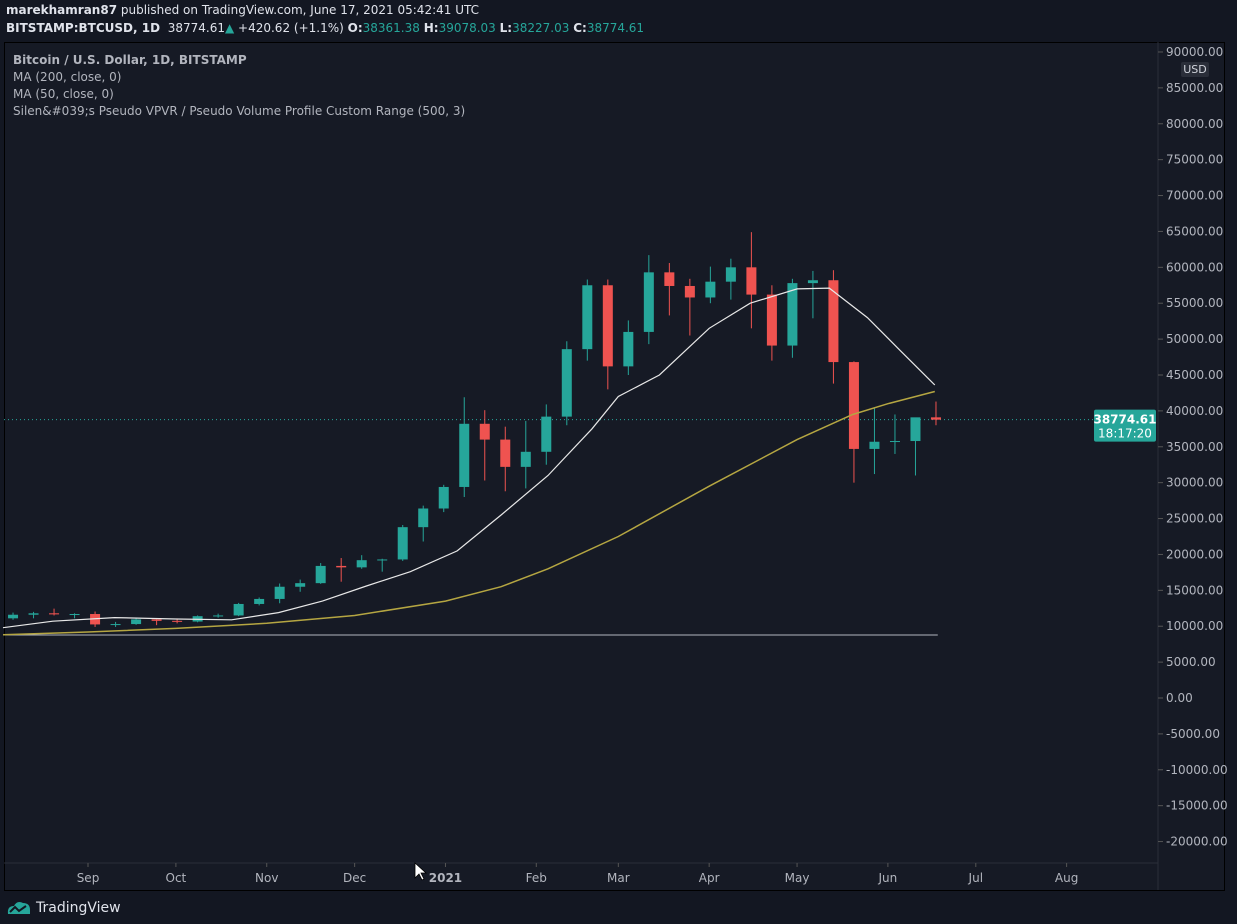 Image resolution: width=1237 pixels, height=924 pixels. Describe the element at coordinates (1124, 420) in the screenshot. I see `last-price-label: 38774.61` at that location.